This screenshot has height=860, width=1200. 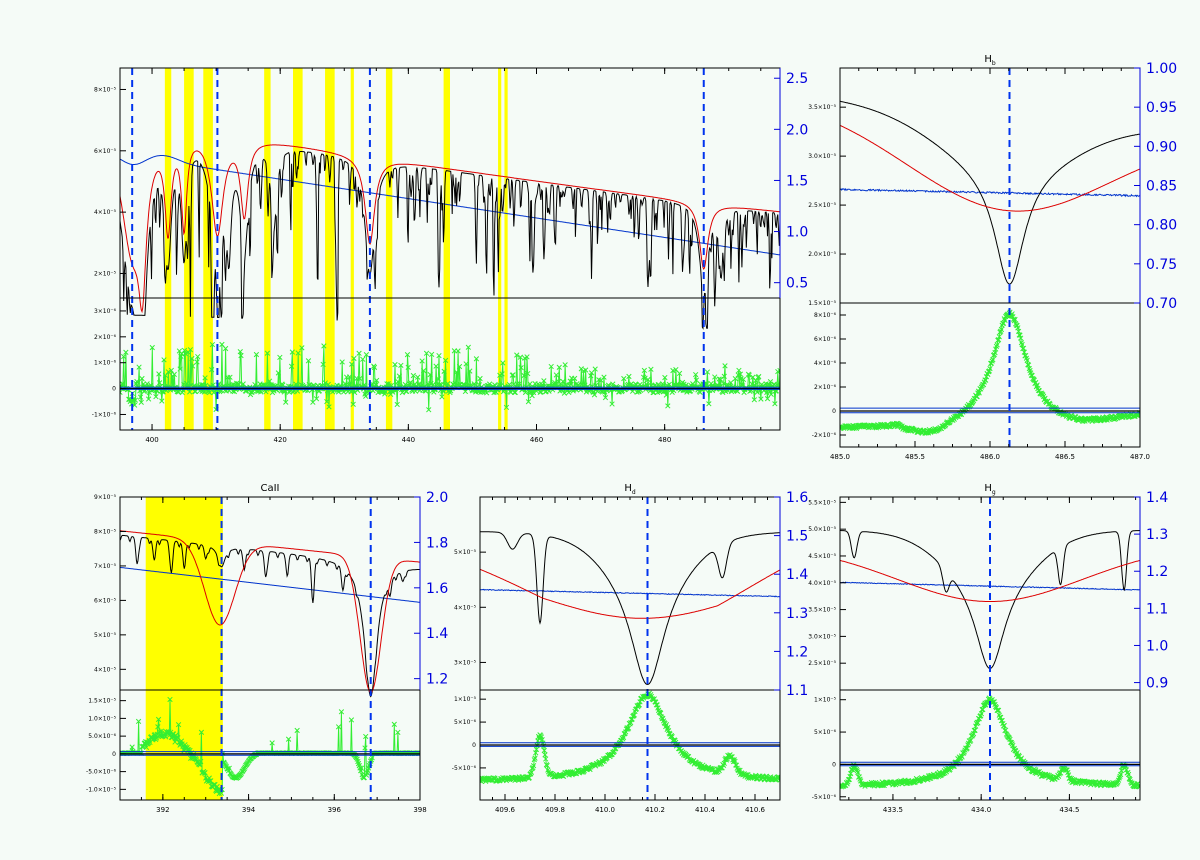 I want to click on y-right-tick-label: 2.5, so click(x=797, y=79).